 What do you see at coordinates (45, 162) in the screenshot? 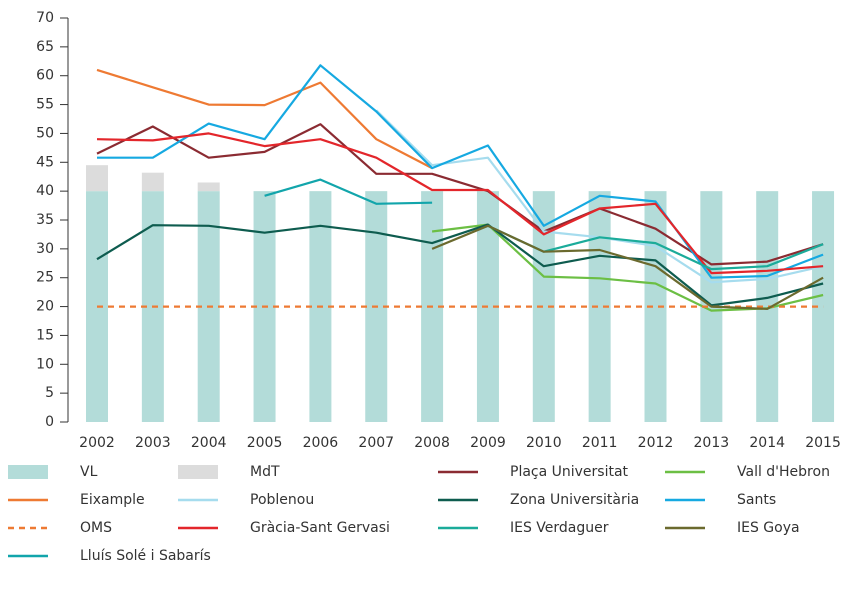
I see `y-tick-label: 45` at bounding box center [45, 162].